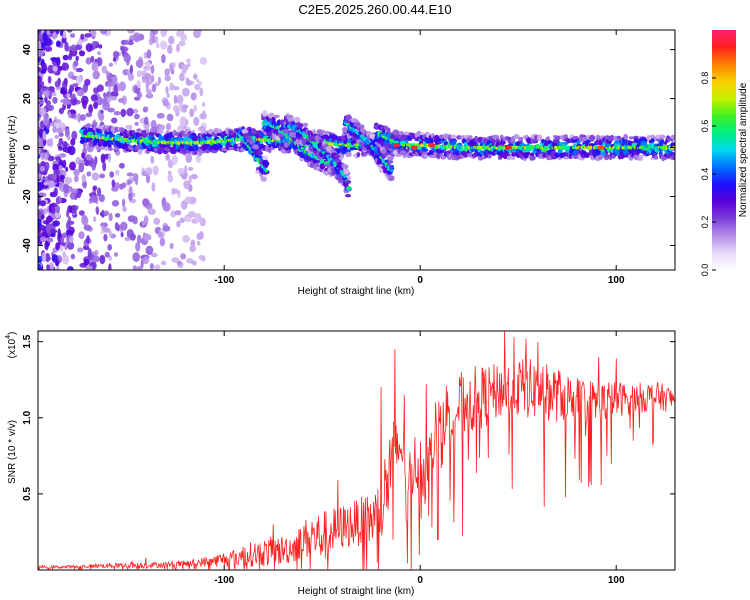 The image size is (750, 600). I want to click on snr-scale-exponent: 4, so click(8, 337).